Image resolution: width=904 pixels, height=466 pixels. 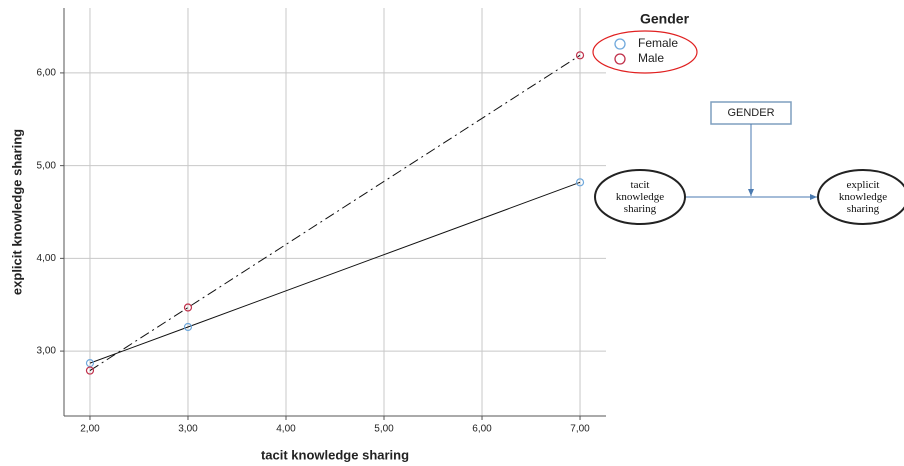 I want to click on legend-title: Gender, so click(x=665, y=19).